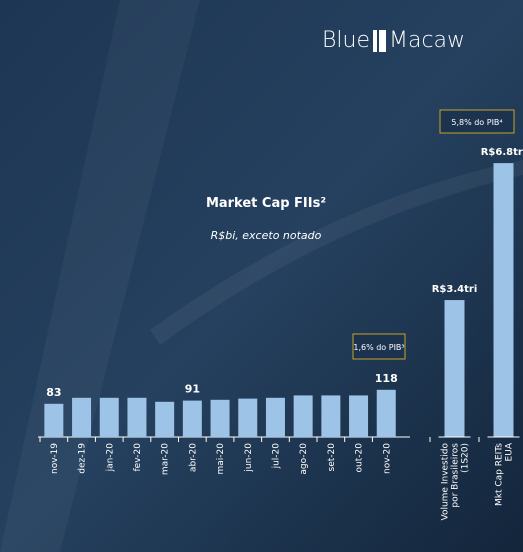 Image resolution: width=523 pixels, height=552 pixels. I want to click on chart-subtitle: R$bi, exceto notado, so click(266, 235).